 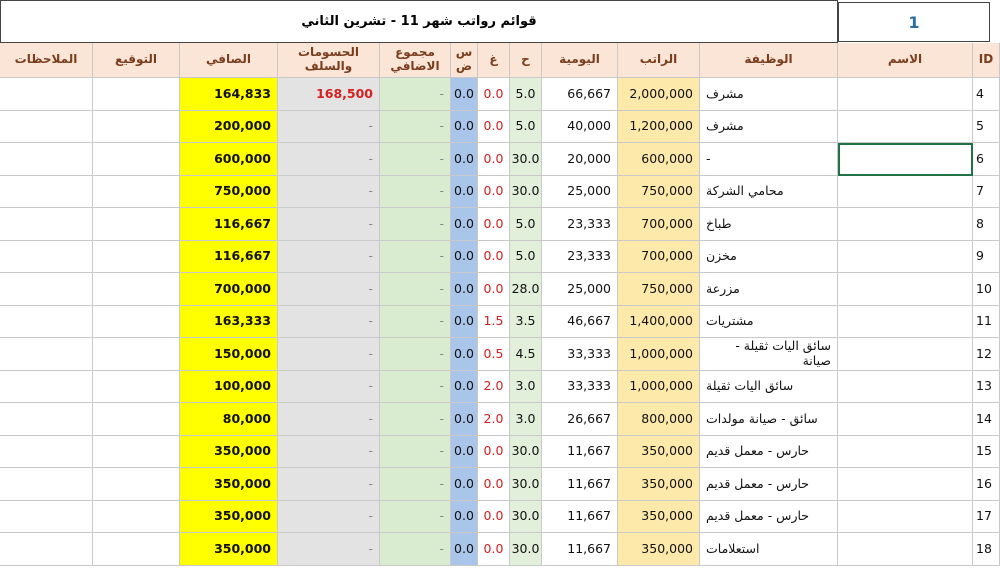 What do you see at coordinates (986, 354) in the screenshot?
I see `cell: 12` at bounding box center [986, 354].